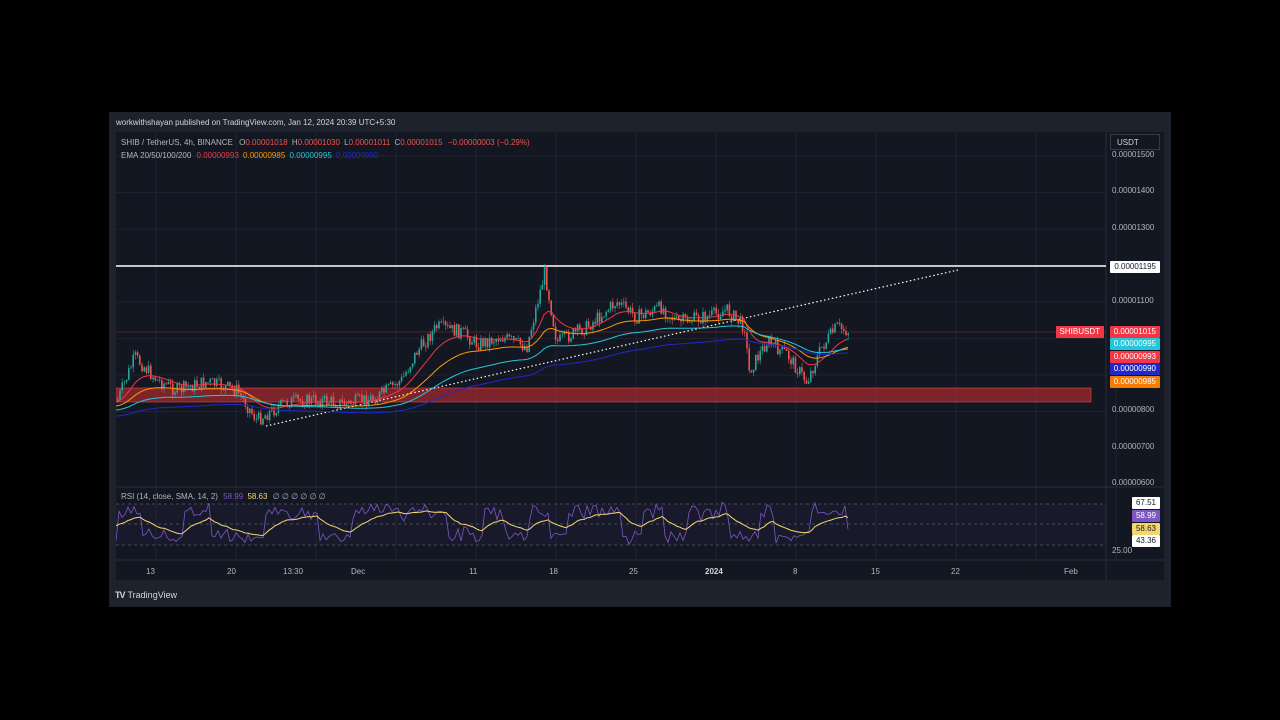 The width and height of the screenshot is (1280, 720). I want to click on brand-name: TradingView, so click(152, 595).